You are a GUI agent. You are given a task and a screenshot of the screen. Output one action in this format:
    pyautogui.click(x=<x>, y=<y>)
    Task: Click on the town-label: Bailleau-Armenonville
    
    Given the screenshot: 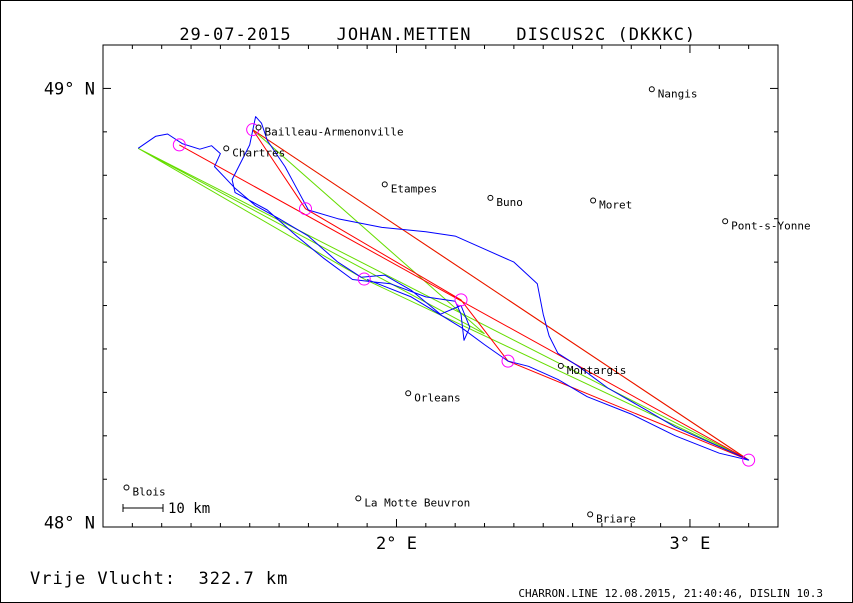 What is the action you would take?
    pyautogui.click(x=334, y=132)
    